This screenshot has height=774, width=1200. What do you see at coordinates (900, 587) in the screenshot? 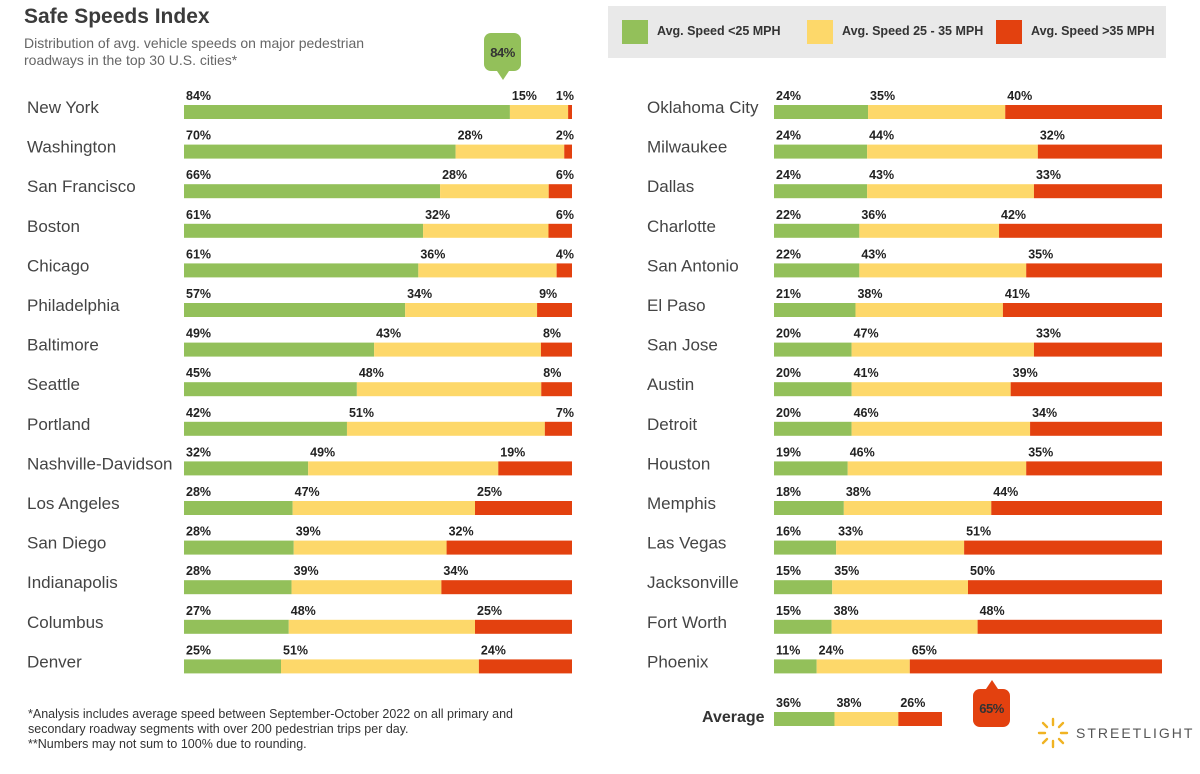
I see `bar-segment-jacksonville` at bounding box center [900, 587].